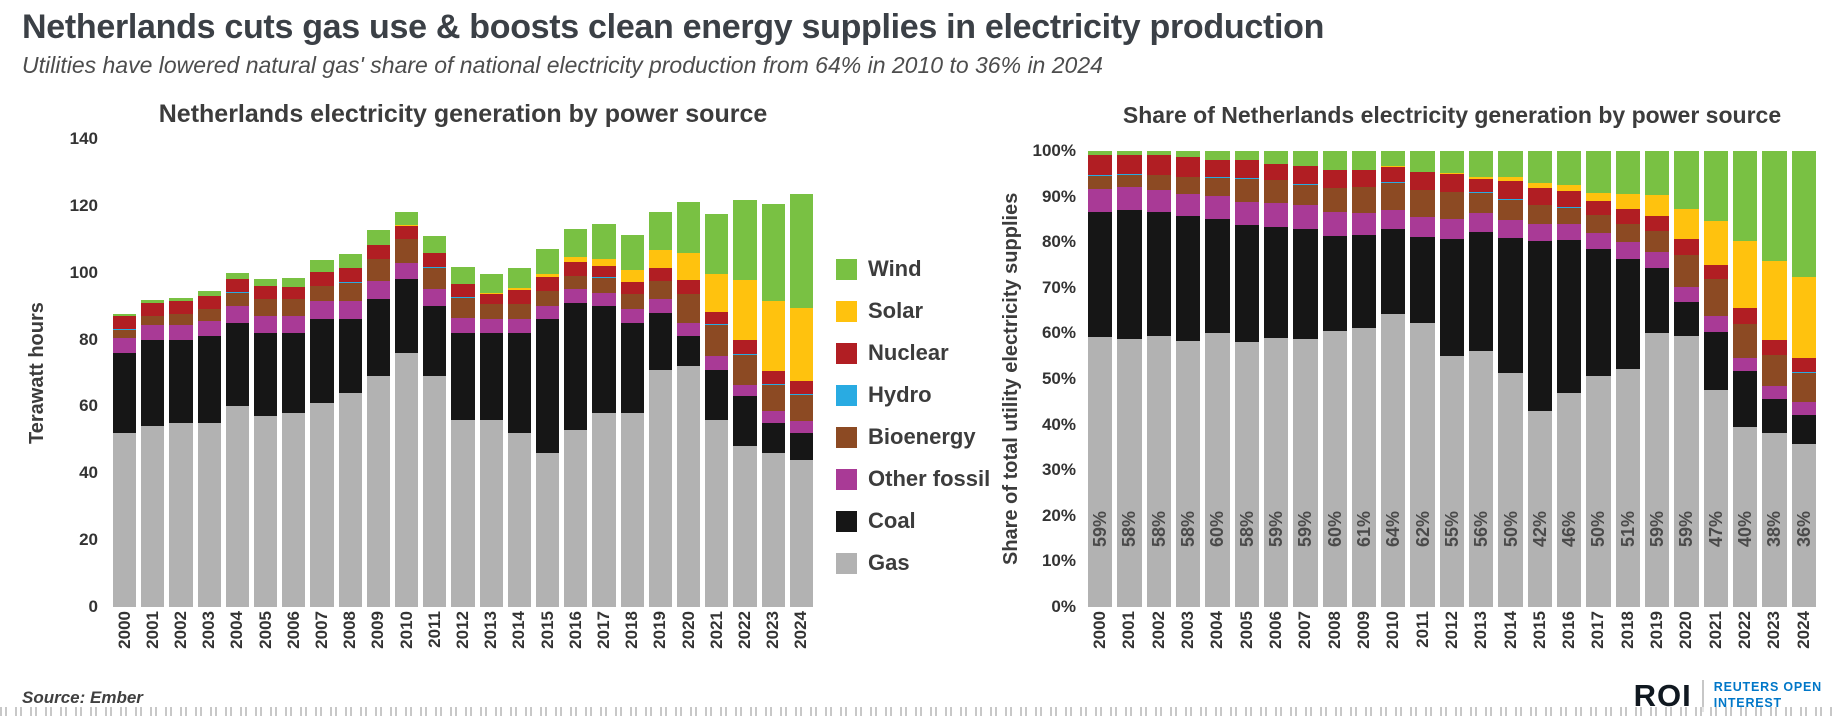  I want to click on legend-item-other-fossil: Other fossil, so click(913, 479).